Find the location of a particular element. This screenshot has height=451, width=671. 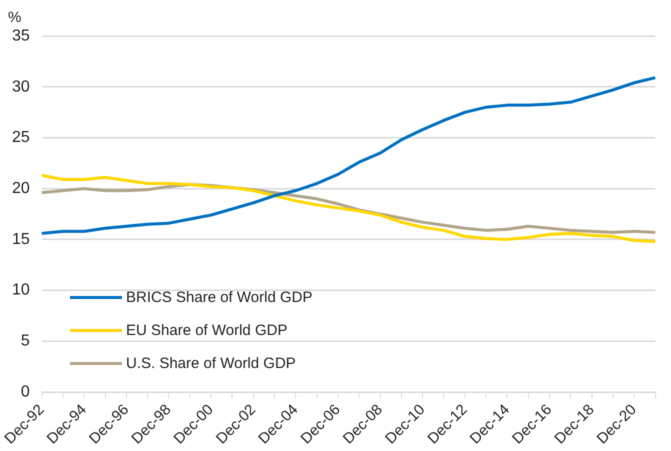

y-tick-label: 30 is located at coordinates (21, 87).